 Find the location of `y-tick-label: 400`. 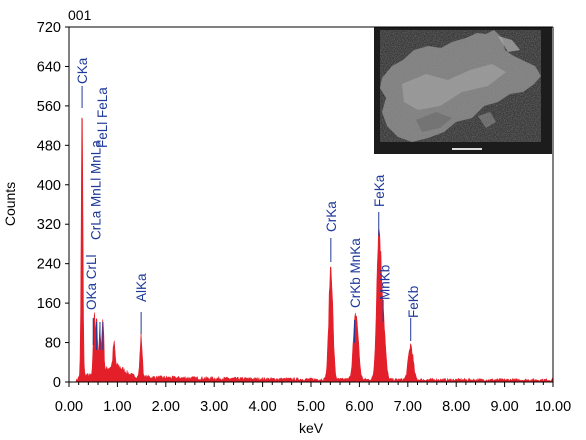

y-tick-label: 400 is located at coordinates (49, 186).